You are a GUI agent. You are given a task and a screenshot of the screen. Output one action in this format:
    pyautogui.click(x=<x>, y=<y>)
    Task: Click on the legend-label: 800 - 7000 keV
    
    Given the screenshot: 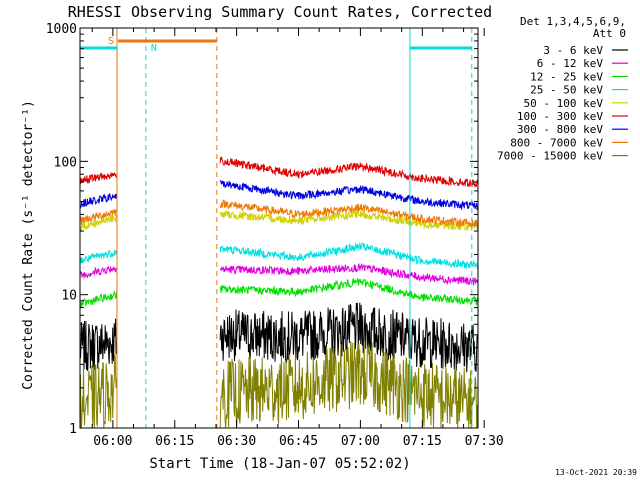 What is the action you would take?
    pyautogui.click(x=556, y=142)
    